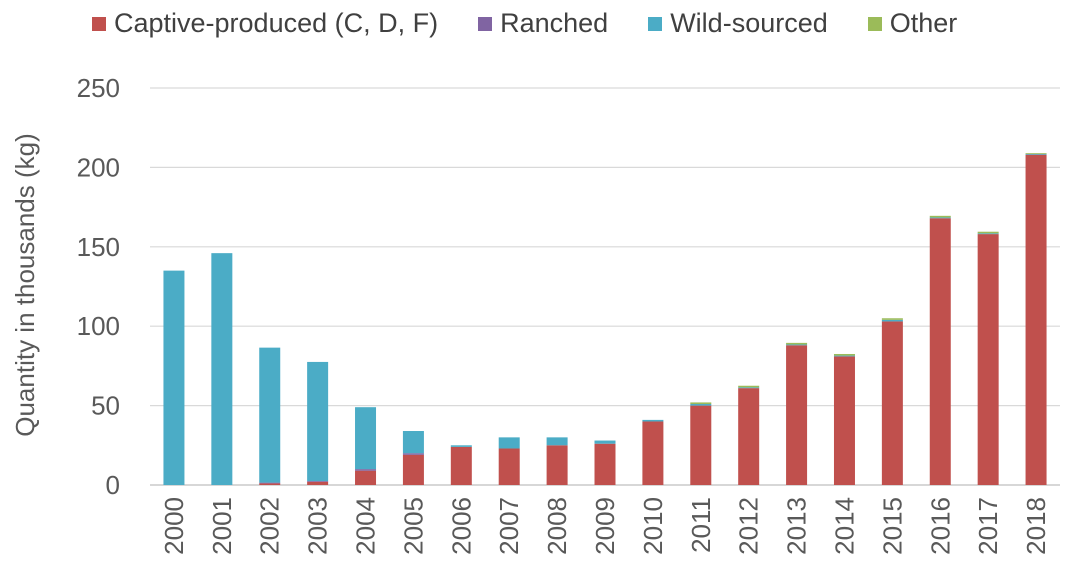 The image size is (1065, 569). Describe the element at coordinates (557, 441) in the screenshot. I see `bar-wild-2008` at that location.